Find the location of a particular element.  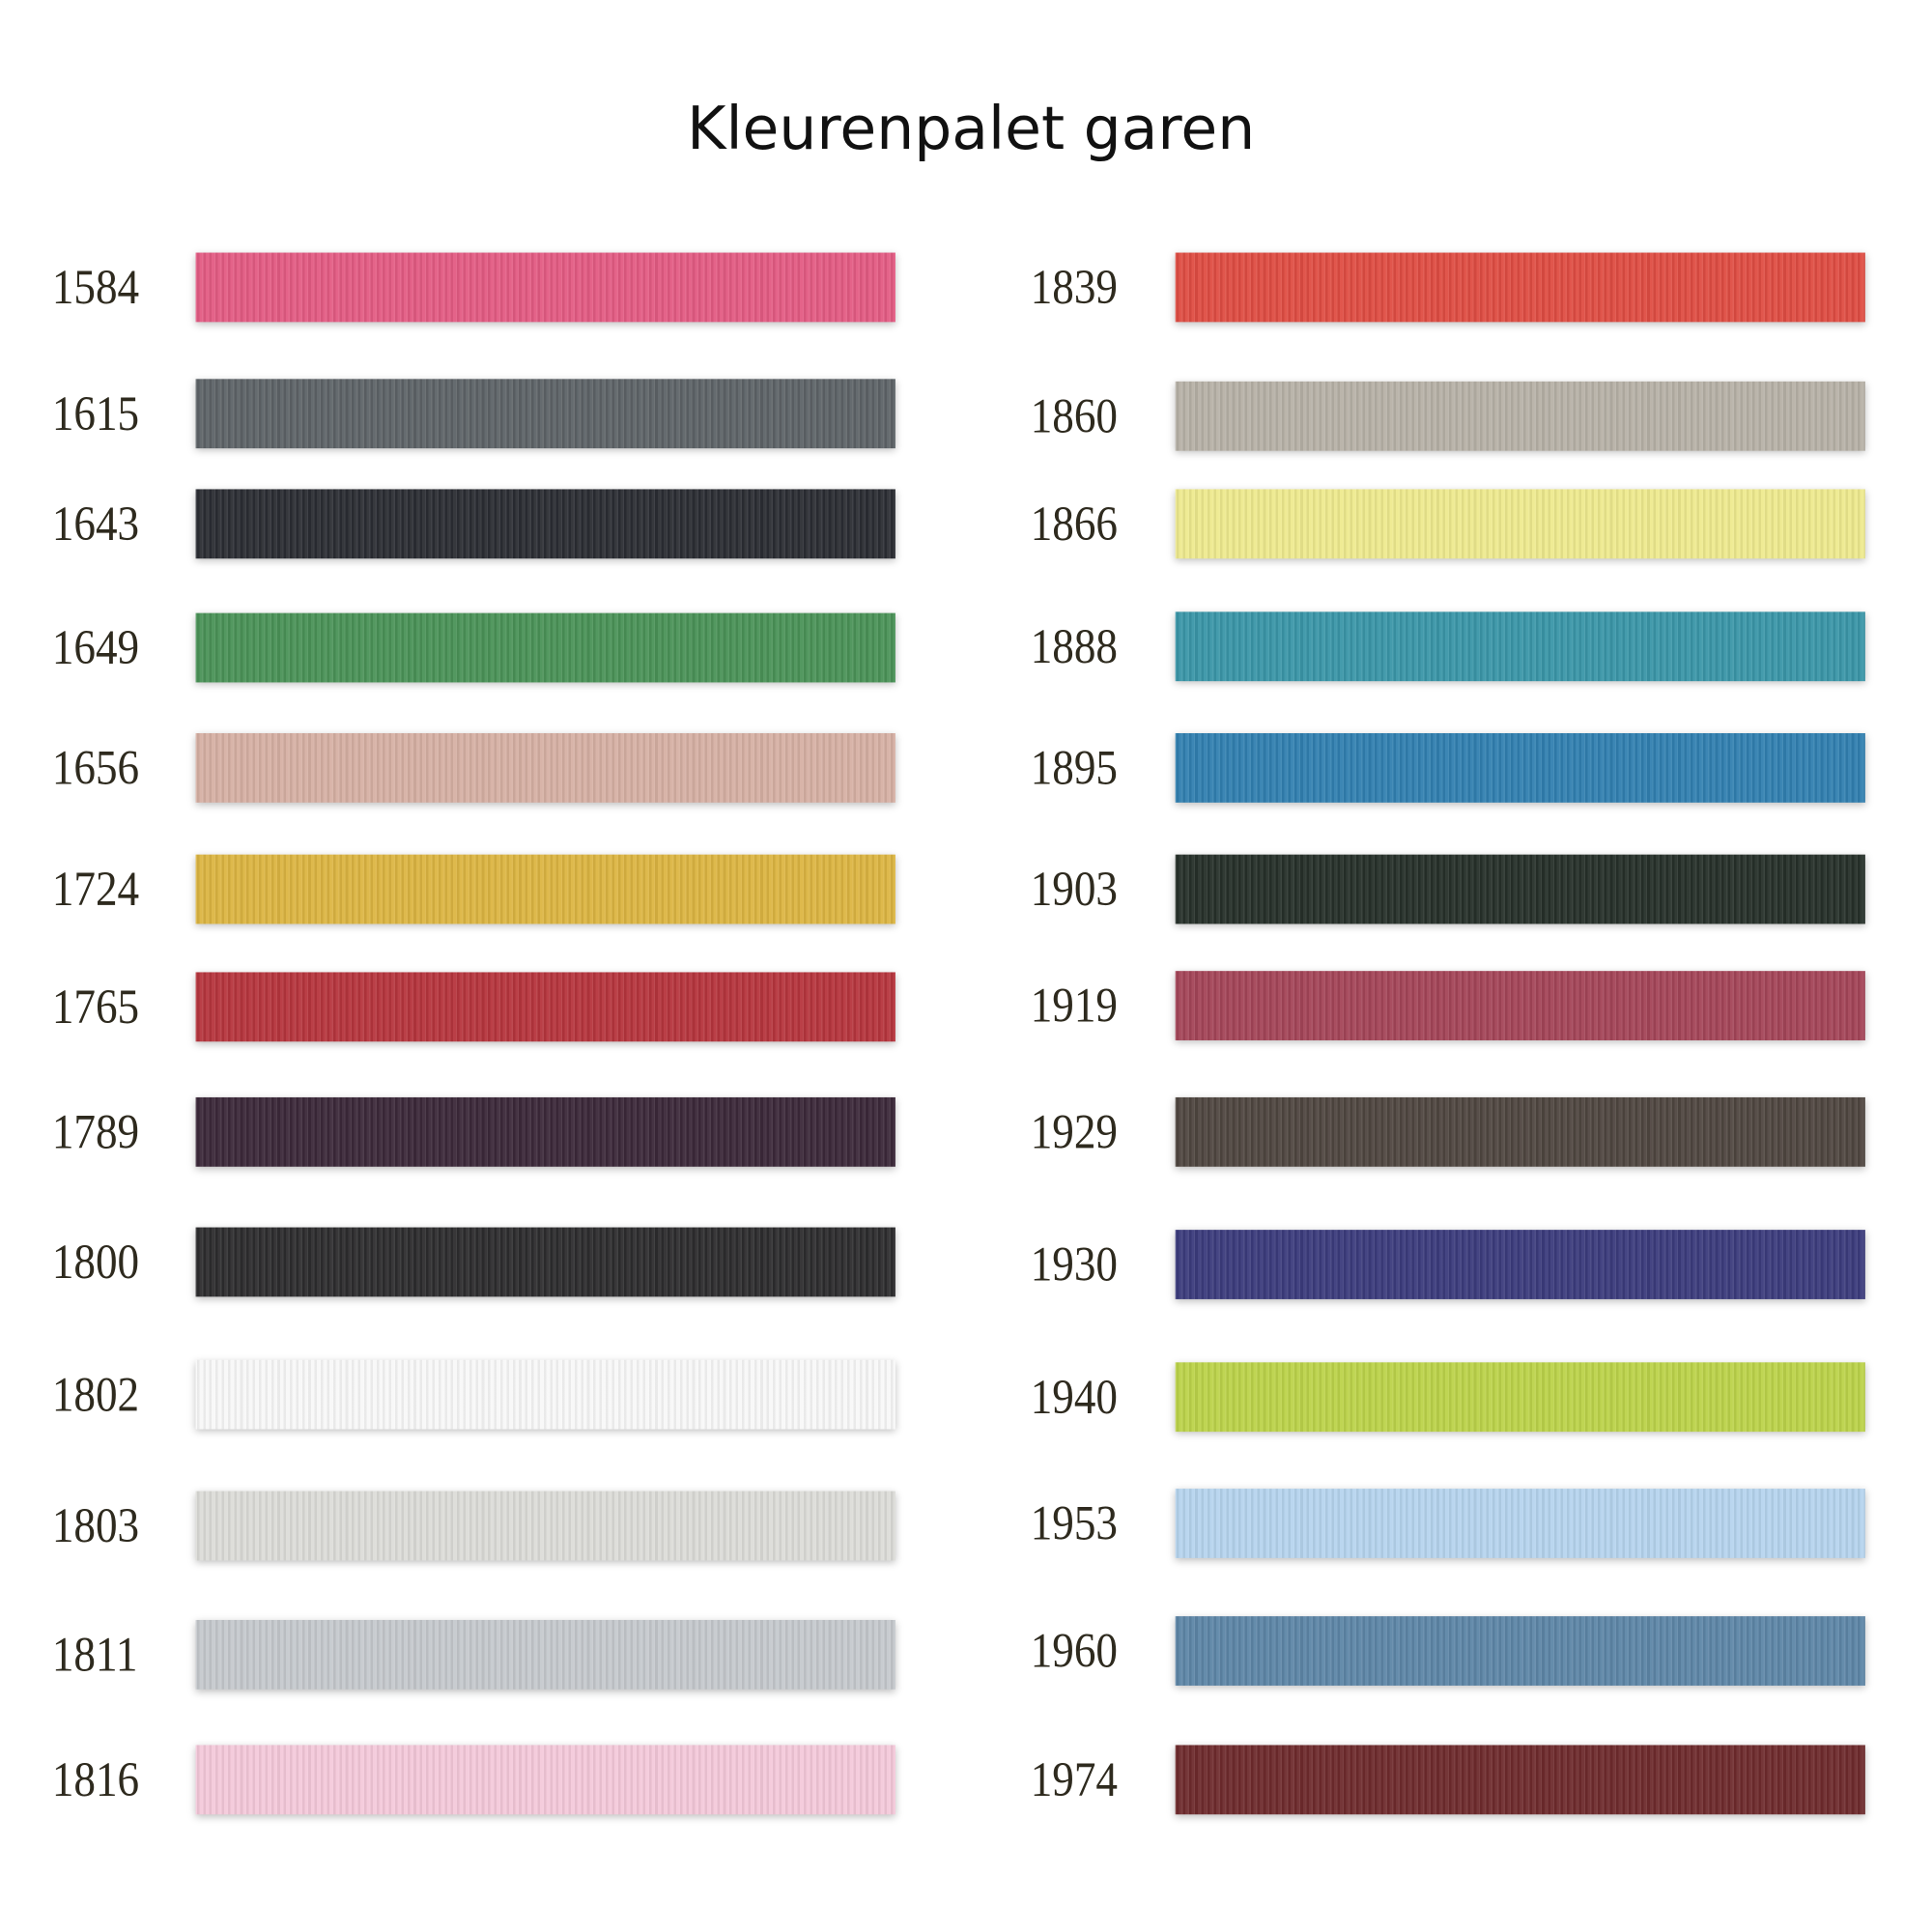

color-code: 1919 is located at coordinates (1074, 1005).